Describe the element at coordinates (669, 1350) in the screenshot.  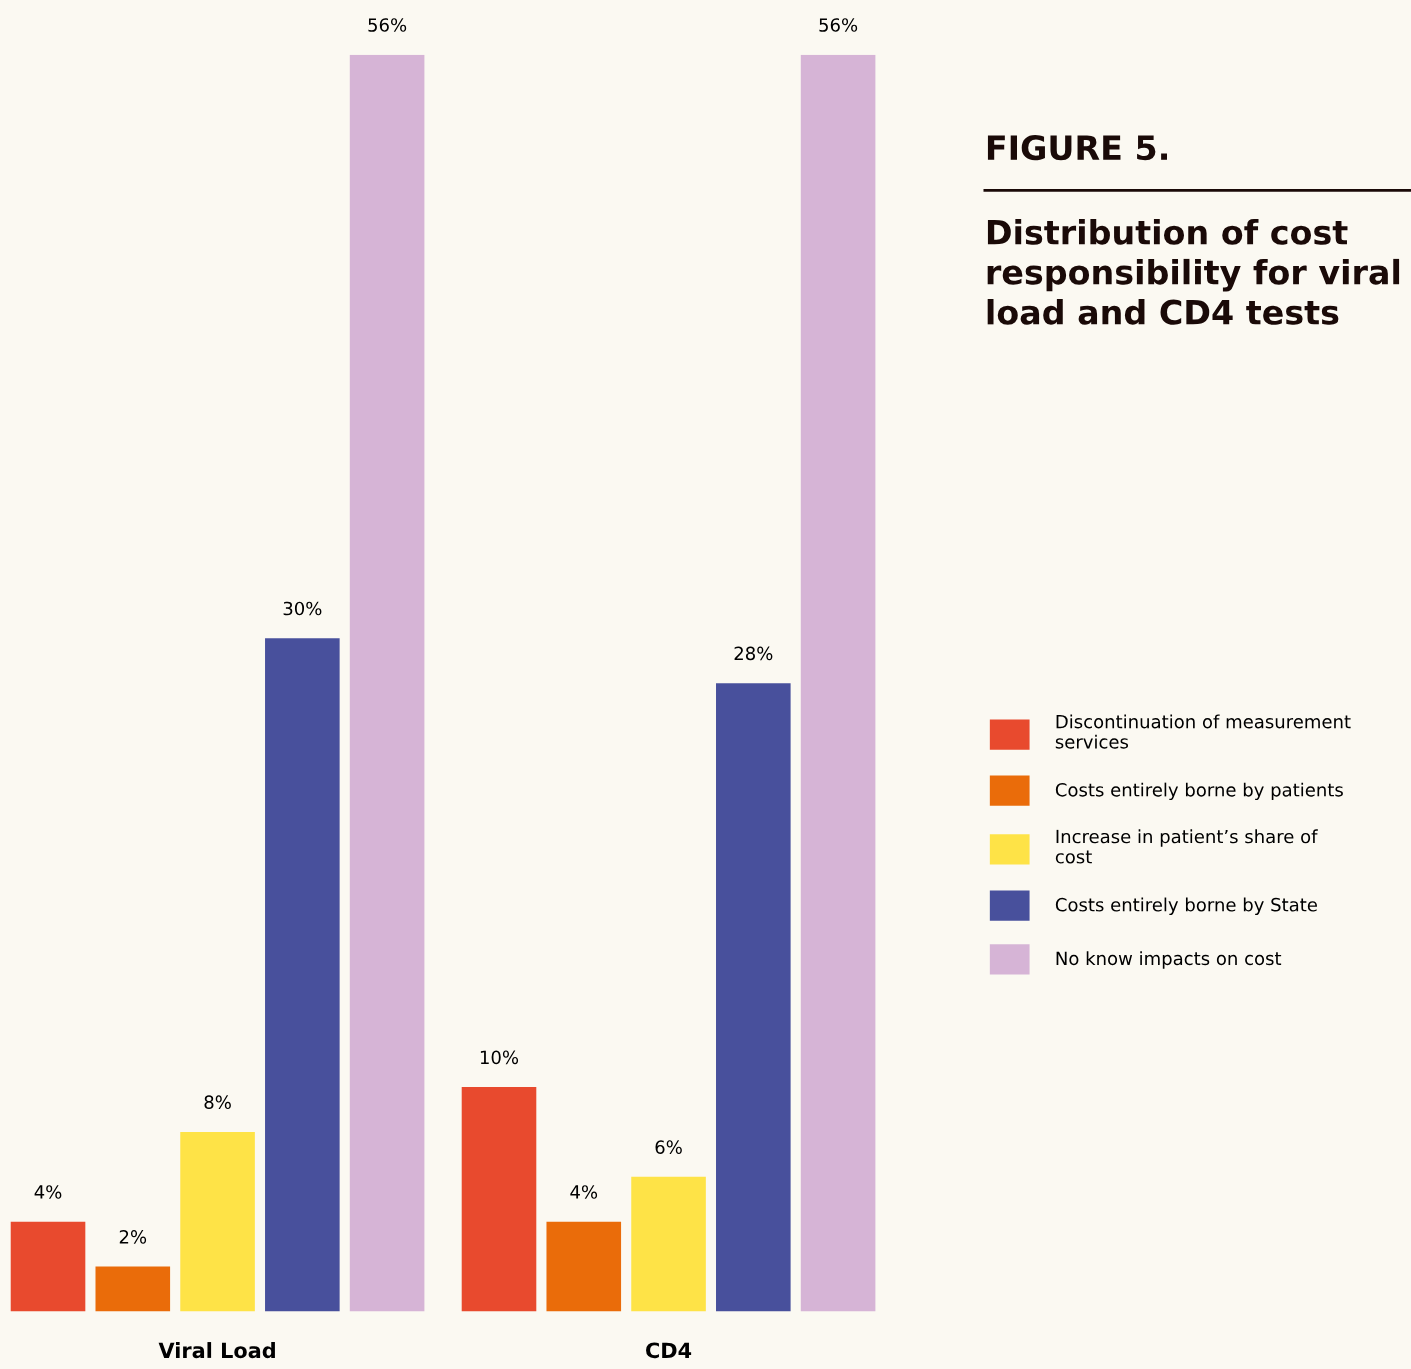
I see `x-tick-label: CD4` at that location.